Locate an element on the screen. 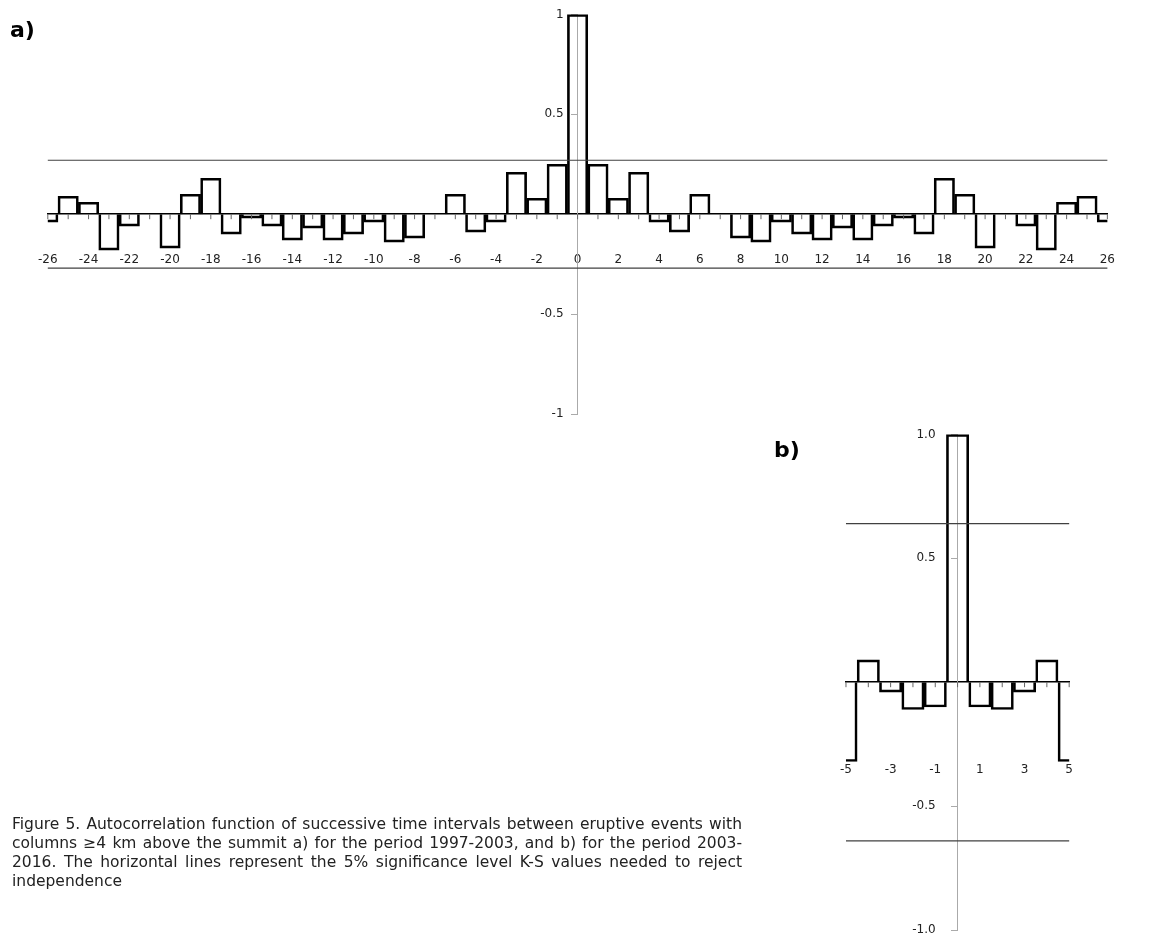 The image size is (1153, 938). x-tick-label: -8 is located at coordinates (414, 258).